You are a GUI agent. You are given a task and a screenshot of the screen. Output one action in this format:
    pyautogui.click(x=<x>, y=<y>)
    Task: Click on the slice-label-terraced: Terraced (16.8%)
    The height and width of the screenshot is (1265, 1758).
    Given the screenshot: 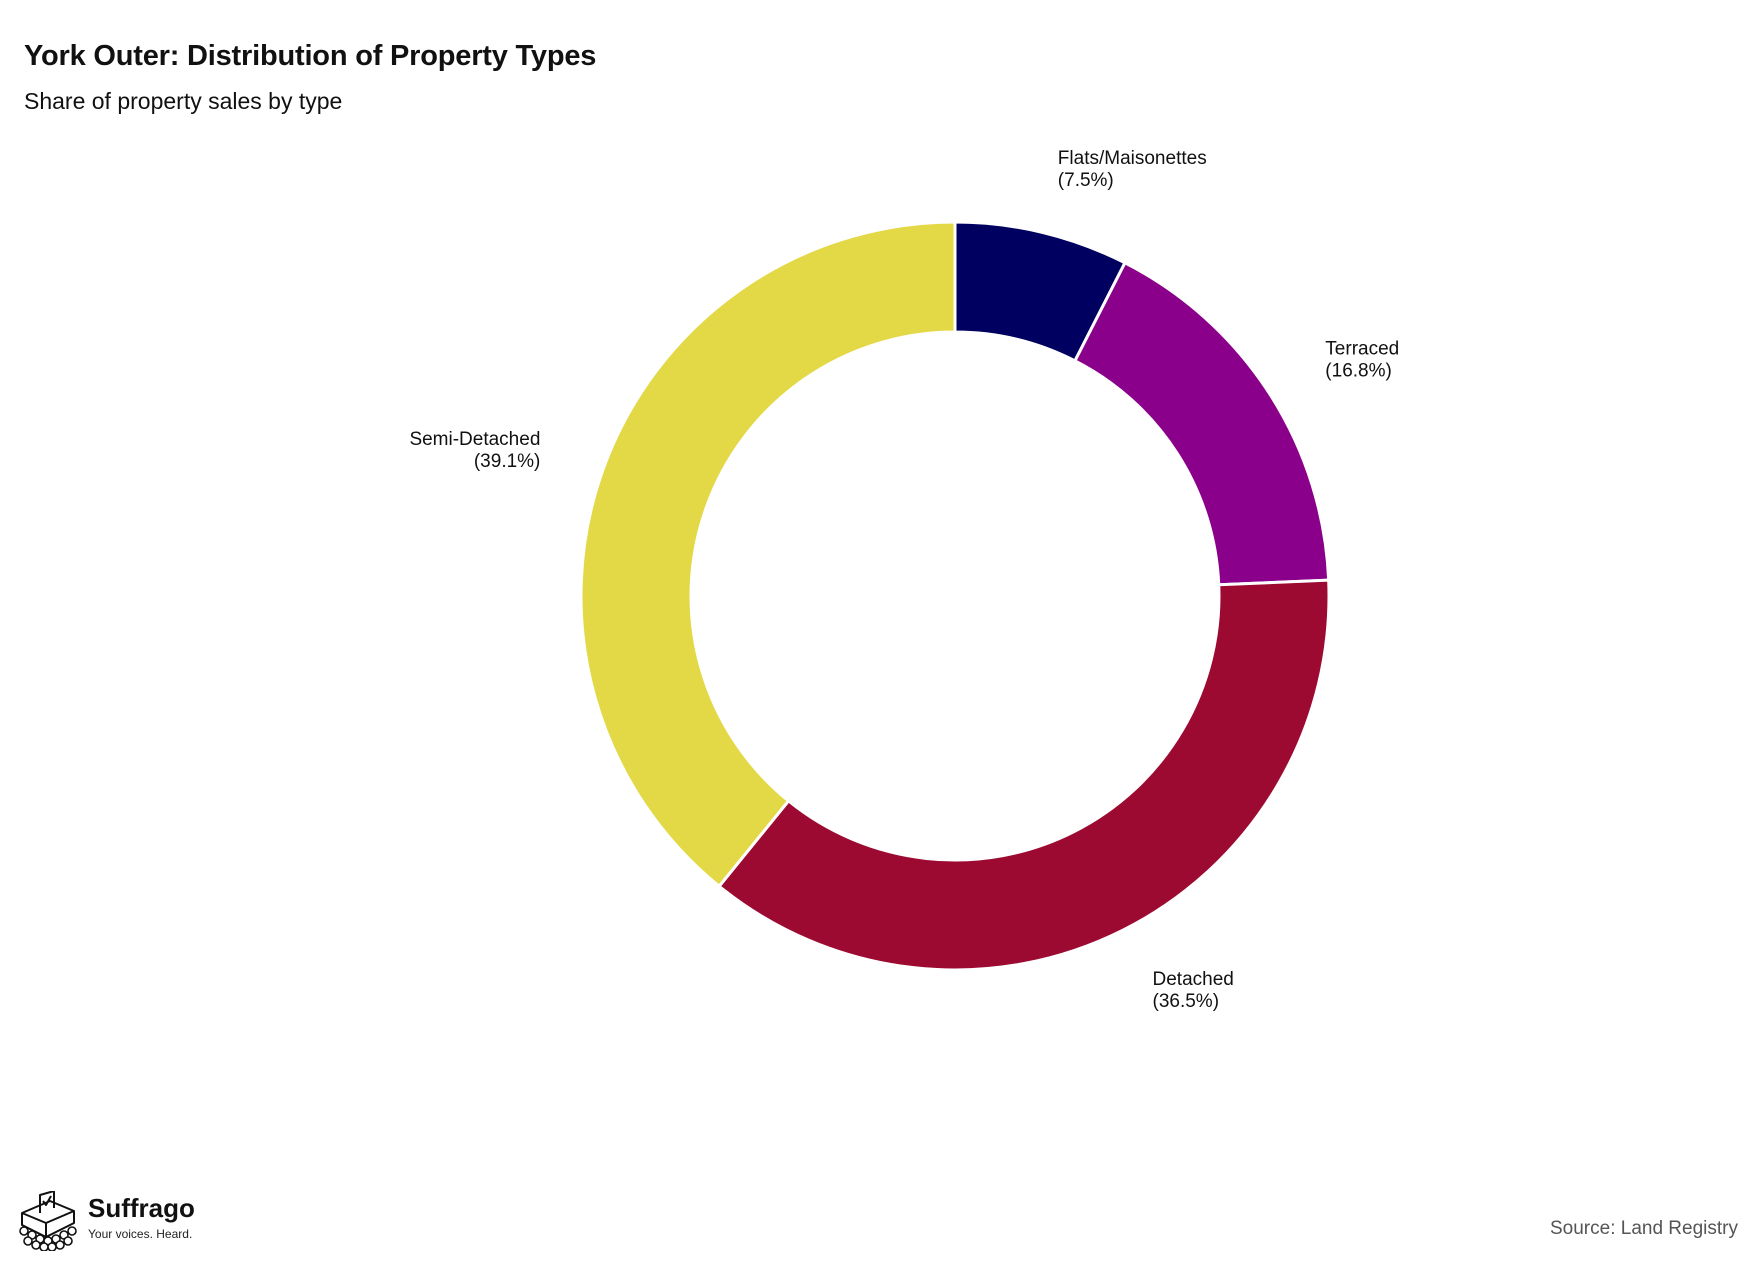 What is the action you would take?
    pyautogui.click(x=1362, y=359)
    